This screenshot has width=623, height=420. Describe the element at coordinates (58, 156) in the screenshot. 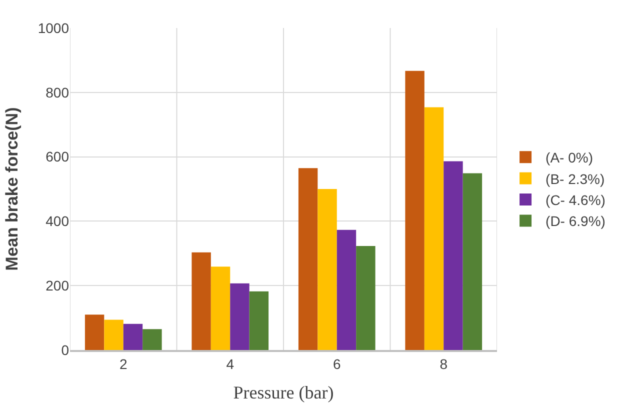

I see `y-tick-label: 600` at that location.